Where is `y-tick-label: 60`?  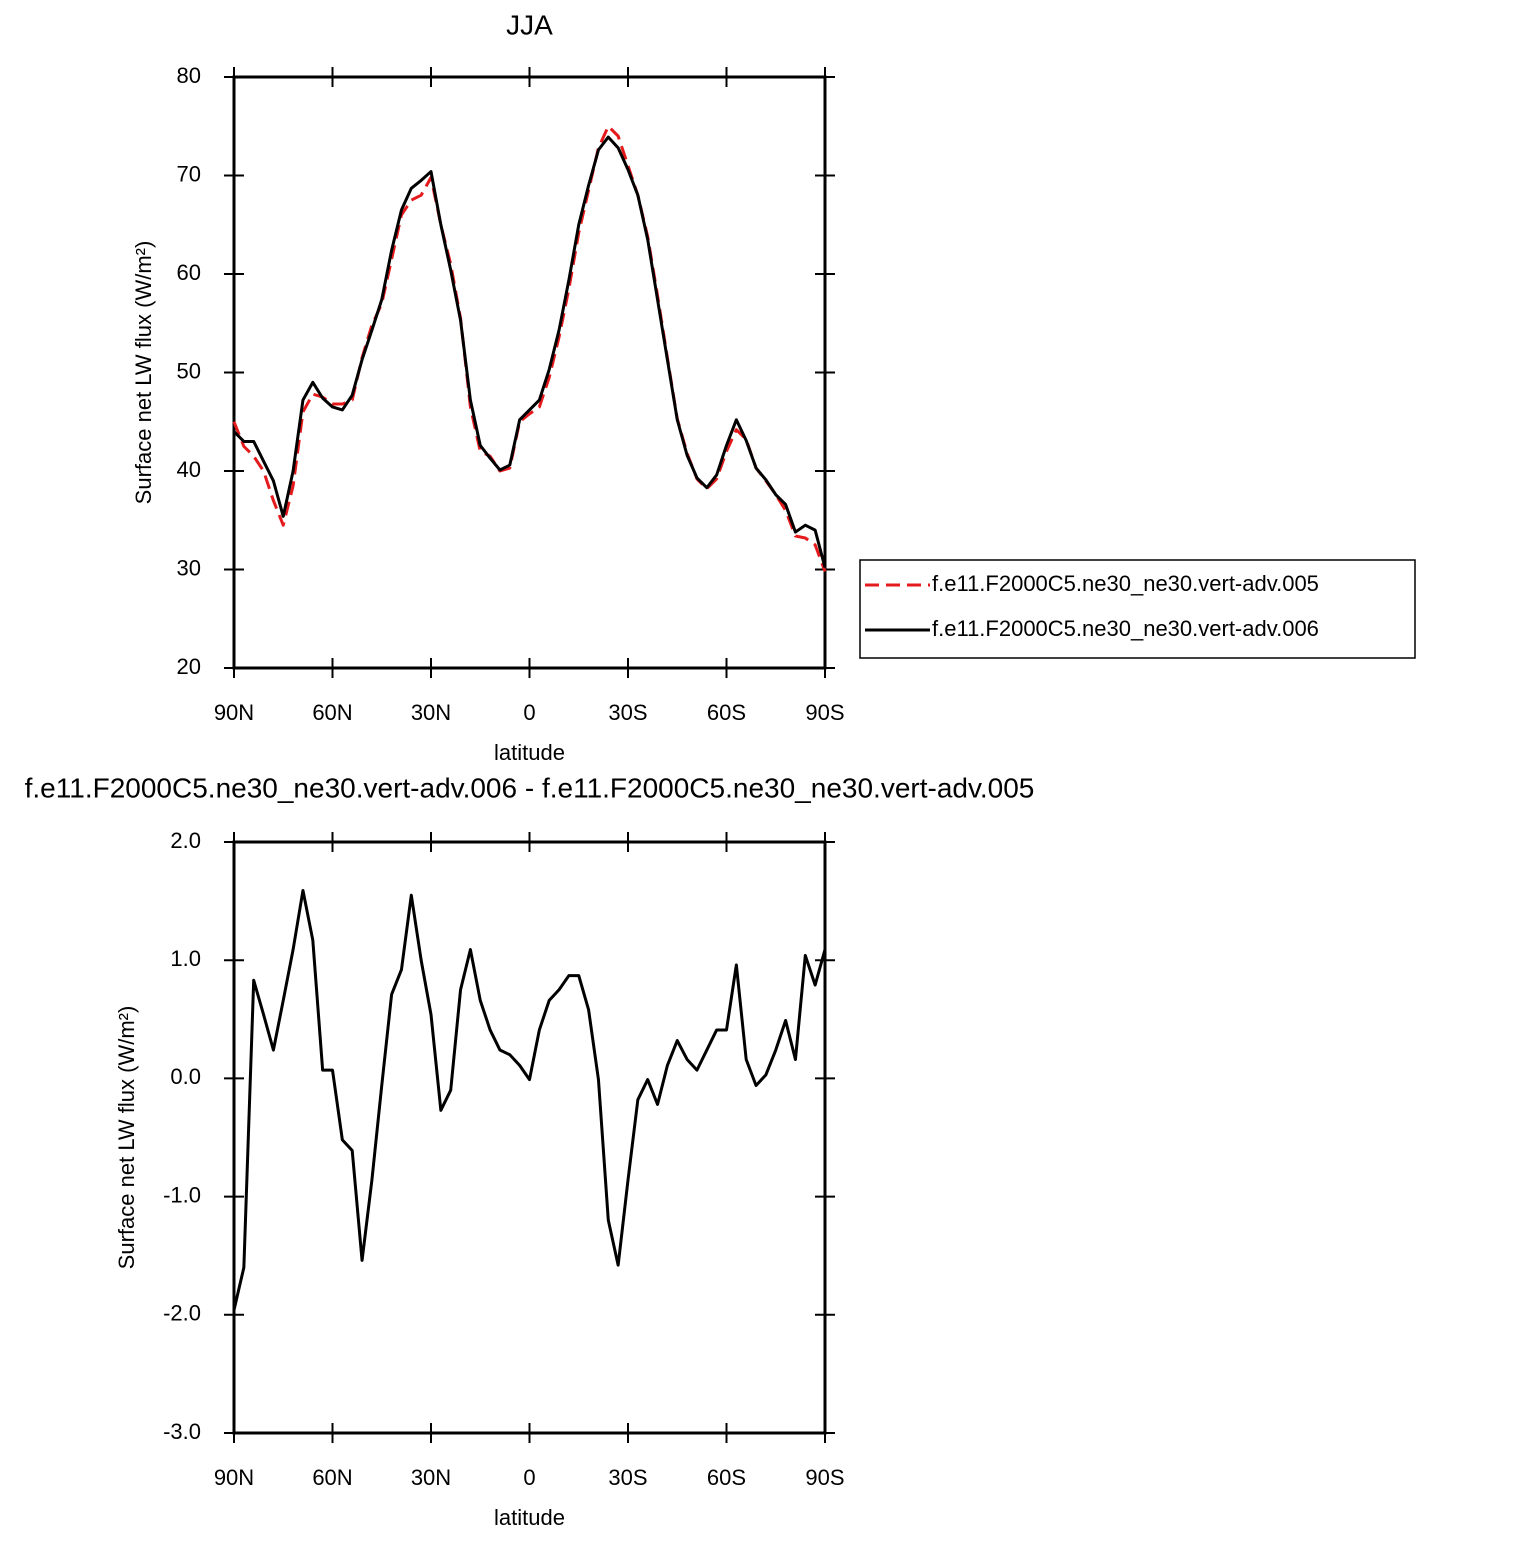 y-tick-label: 60 is located at coordinates (189, 272).